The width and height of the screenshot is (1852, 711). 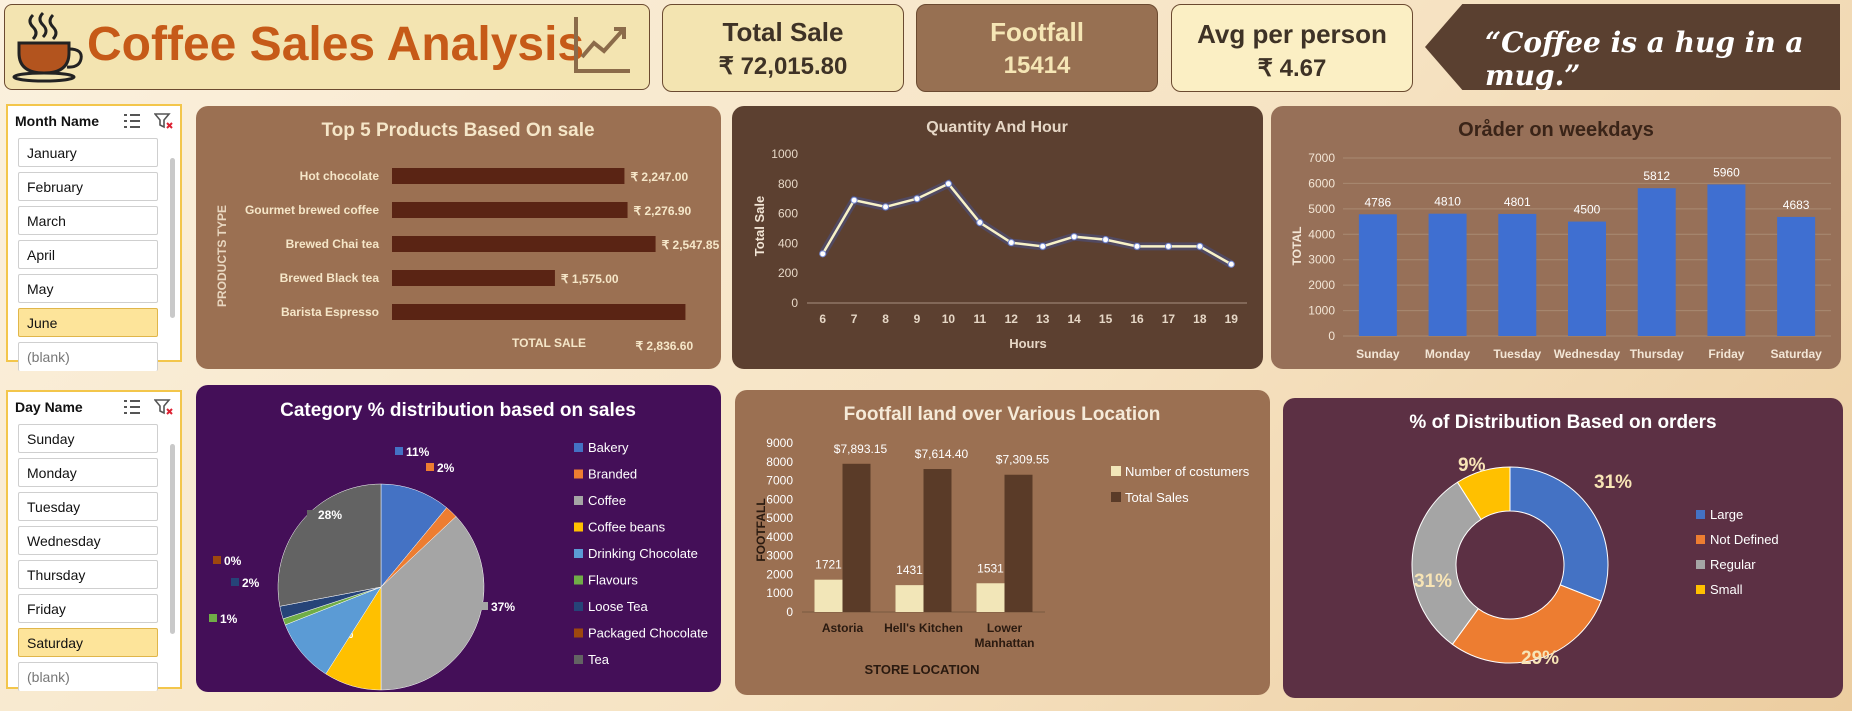 What do you see at coordinates (1026, 223) in the screenshot?
I see `series-glow` at bounding box center [1026, 223].